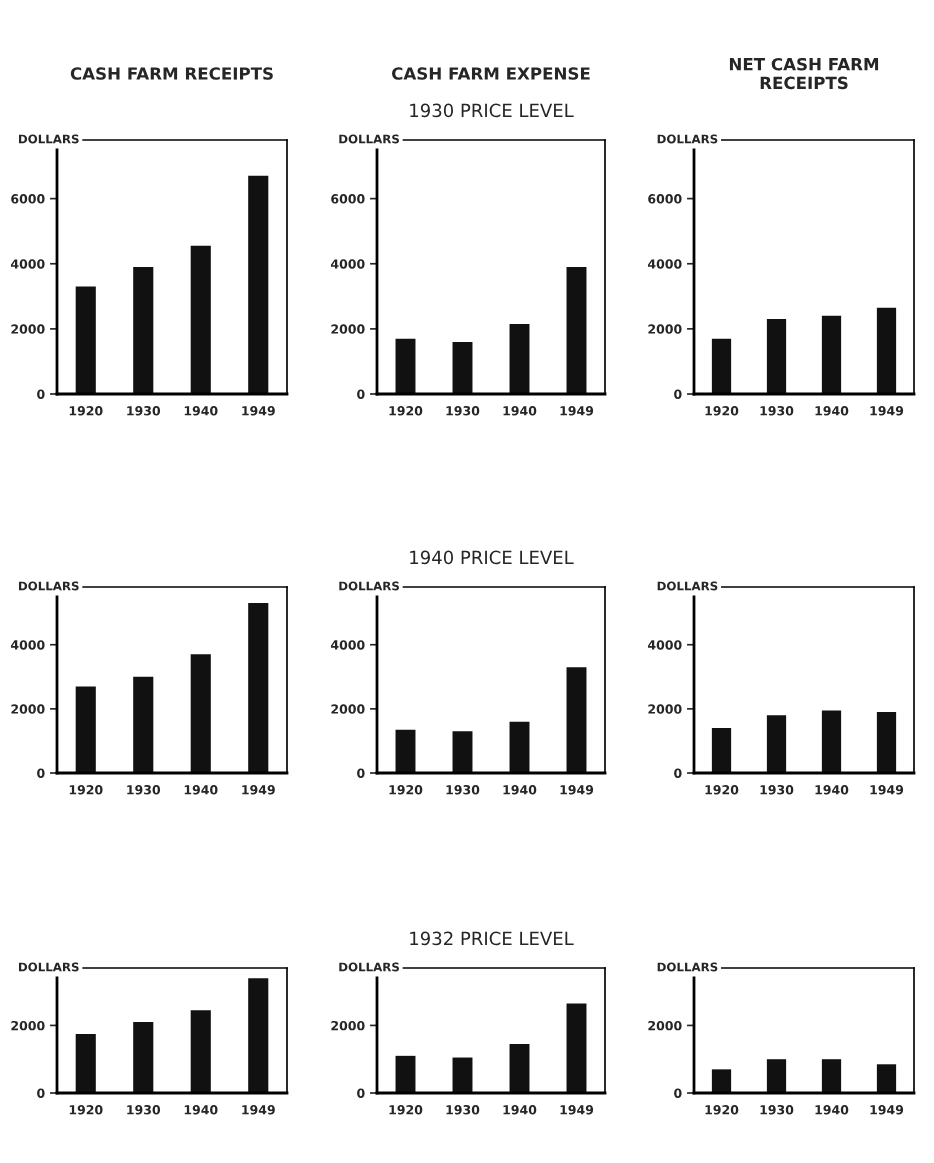 This screenshot has width=934, height=1163. Describe the element at coordinates (492, 557) in the screenshot. I see `chart-subtitle: 1940 PRICE LEVEL` at that location.